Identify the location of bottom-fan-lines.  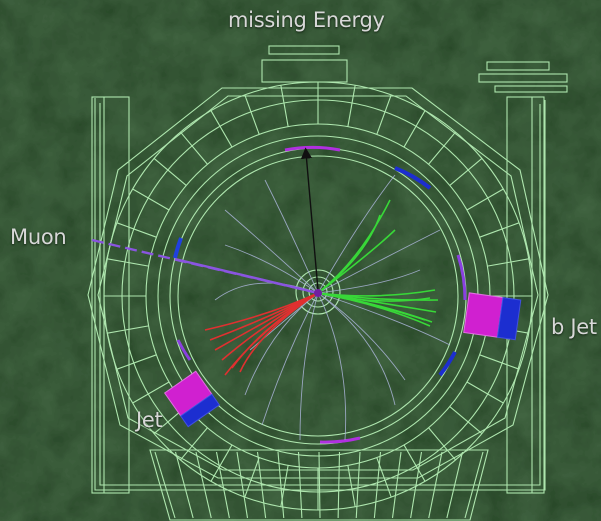
(319, 485).